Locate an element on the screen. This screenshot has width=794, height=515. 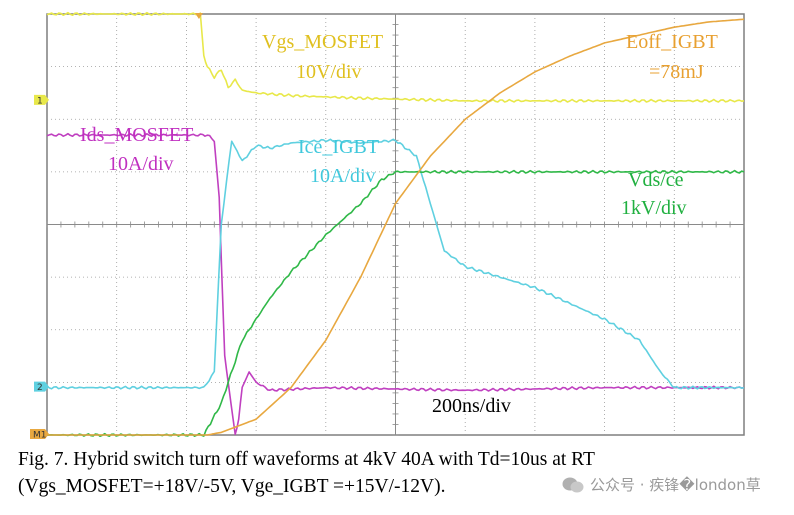
timebase-label: 200ns/div is located at coordinates (471, 406).